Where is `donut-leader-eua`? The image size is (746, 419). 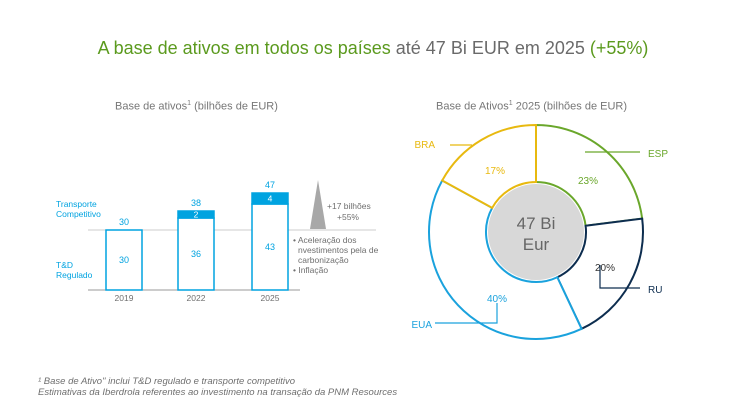
donut-leader-eua is located at coordinates (466, 313).